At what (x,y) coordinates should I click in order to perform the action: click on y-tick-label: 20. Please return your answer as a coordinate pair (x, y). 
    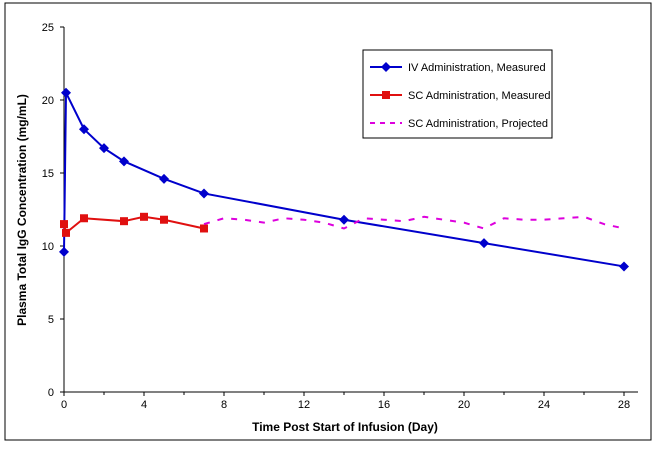
    Looking at the image, I should click on (48, 101).